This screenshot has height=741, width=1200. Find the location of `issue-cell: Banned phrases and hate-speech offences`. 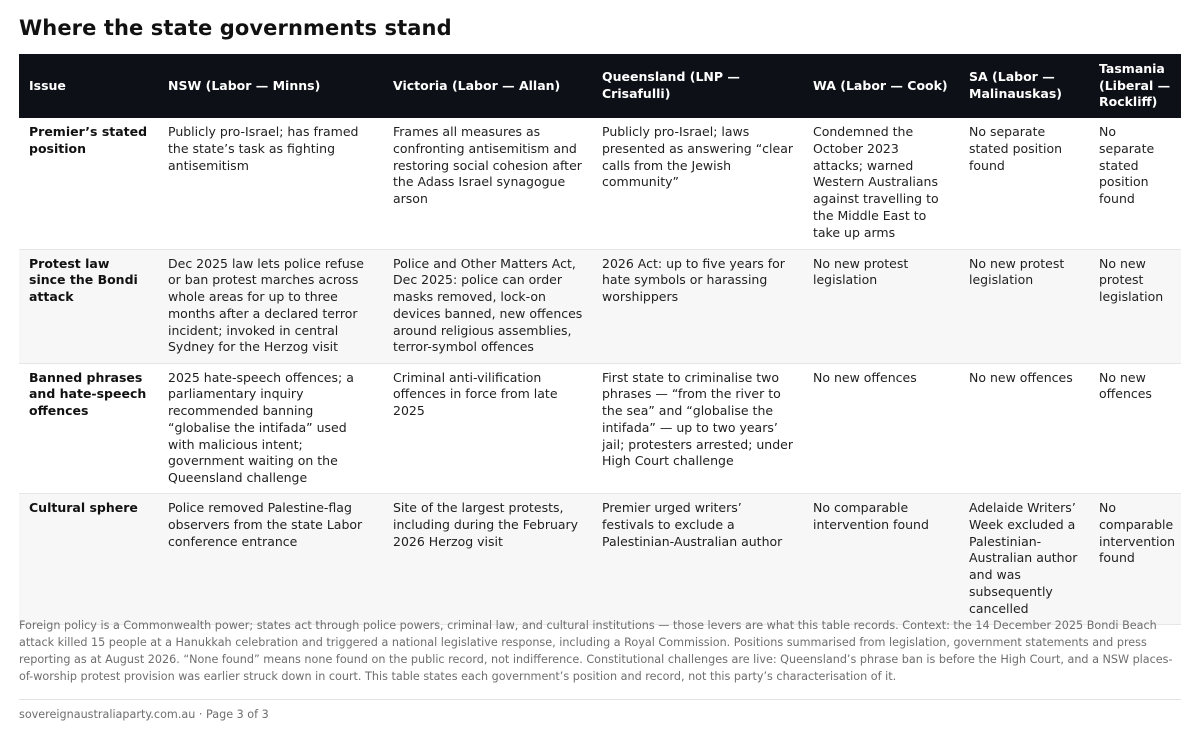

issue-cell: Banned phrases and hate-speech offences is located at coordinates (88, 429).